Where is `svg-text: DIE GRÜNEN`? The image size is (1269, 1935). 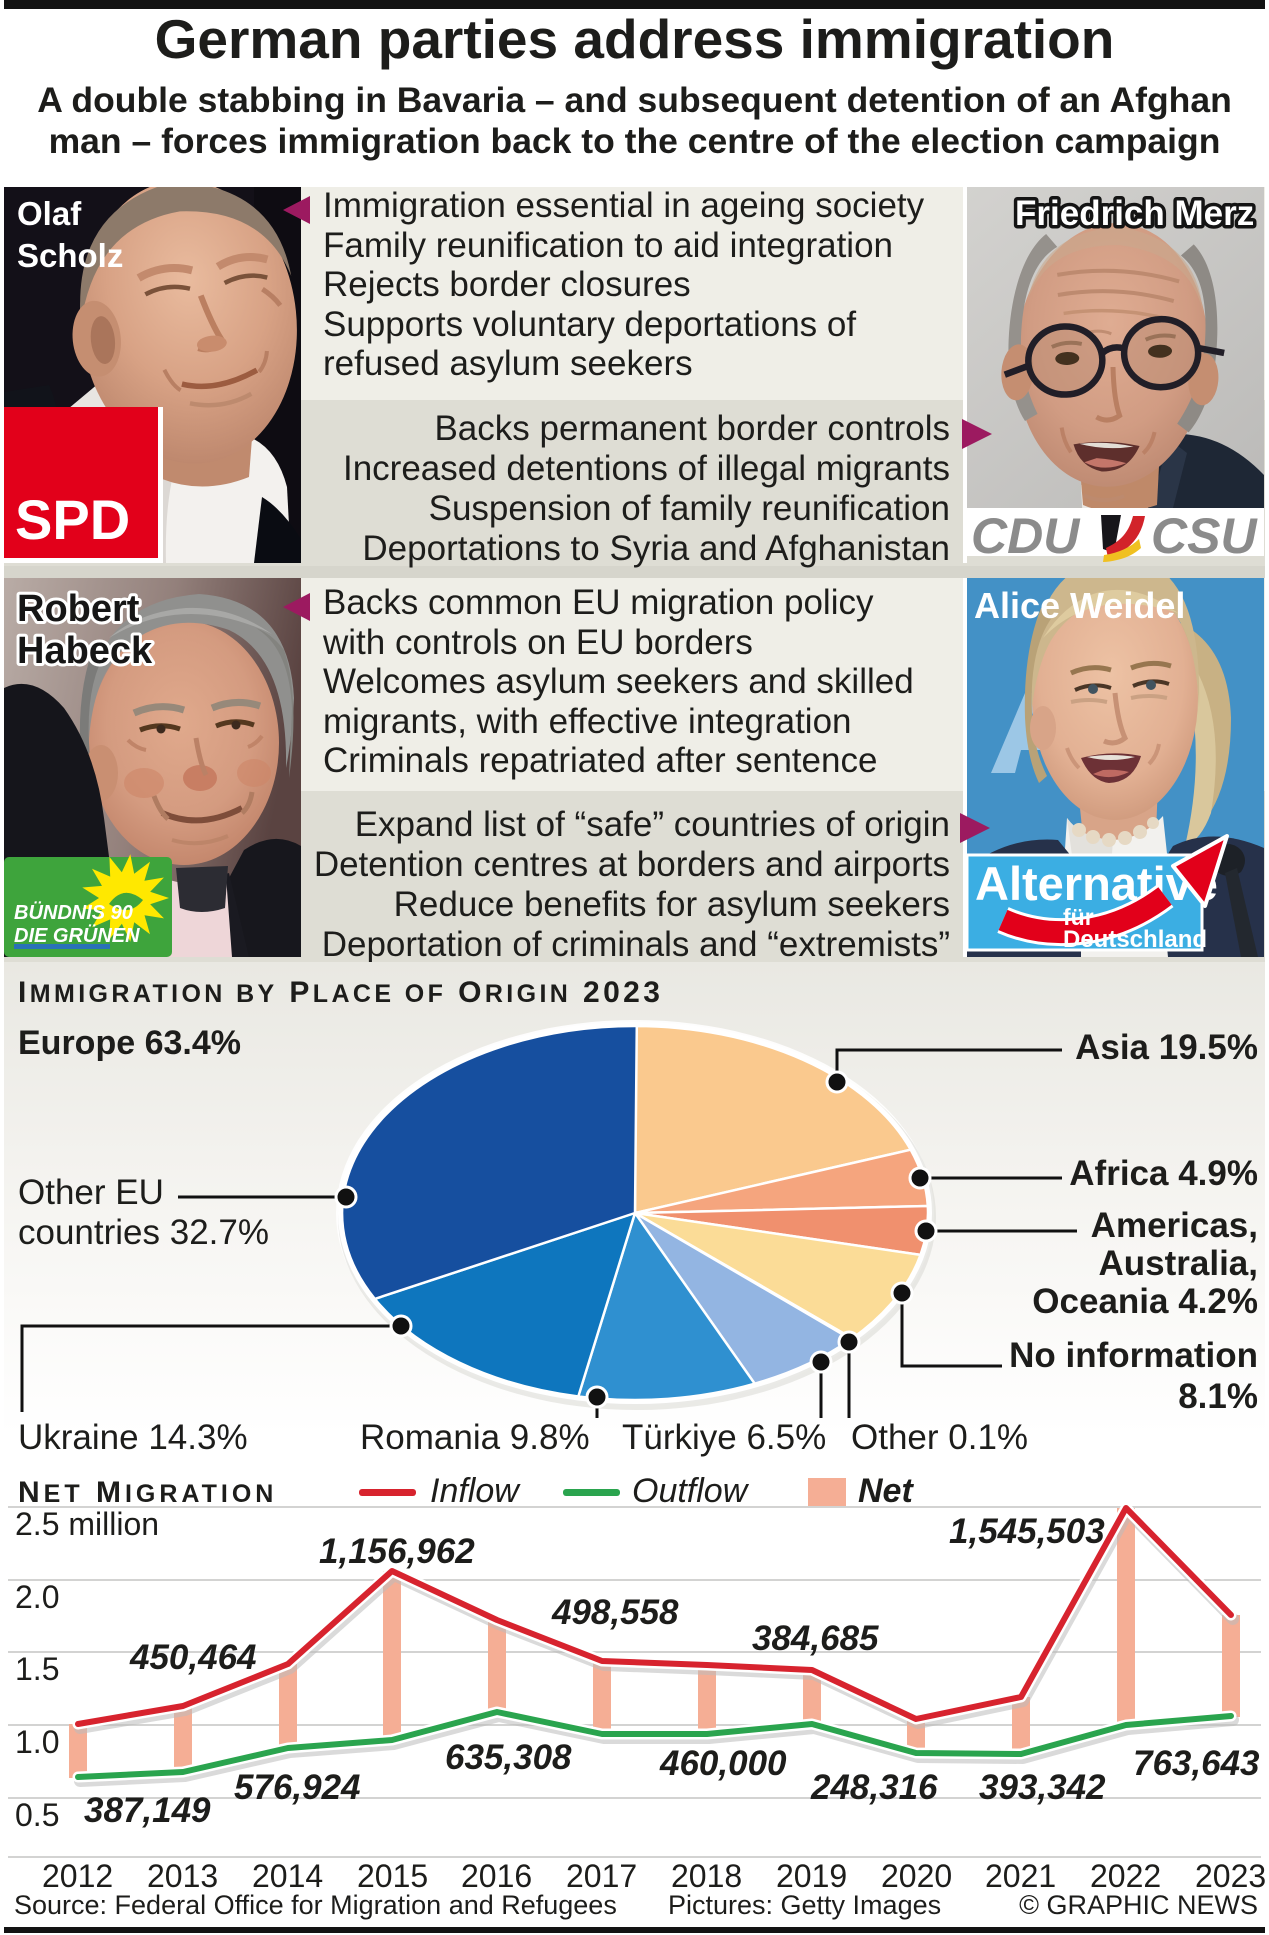
svg-text: DIE GRÜNEN is located at coordinates (77, 935).